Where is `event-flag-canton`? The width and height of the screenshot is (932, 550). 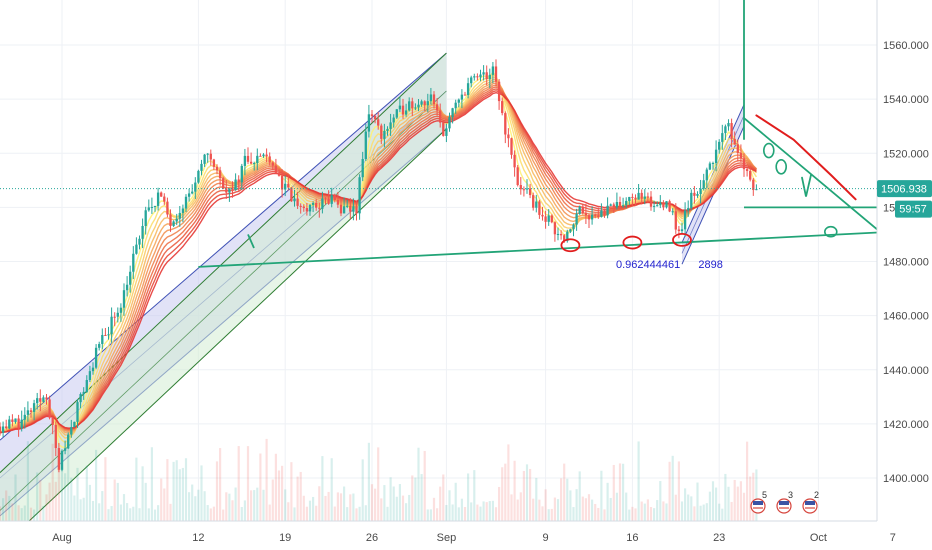
event-flag-canton is located at coordinates (784, 503).